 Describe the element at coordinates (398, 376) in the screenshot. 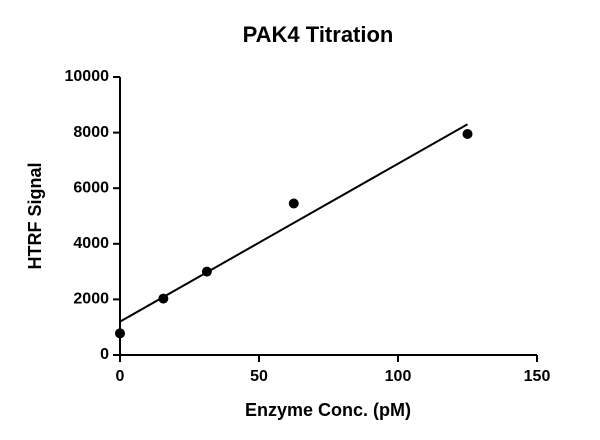

I see `x-tick-label: 100` at that location.